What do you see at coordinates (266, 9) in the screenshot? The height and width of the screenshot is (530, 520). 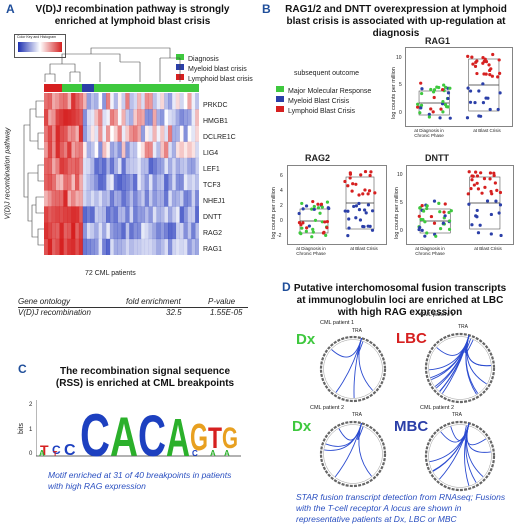 I see `panel-b-label: B` at bounding box center [266, 9].